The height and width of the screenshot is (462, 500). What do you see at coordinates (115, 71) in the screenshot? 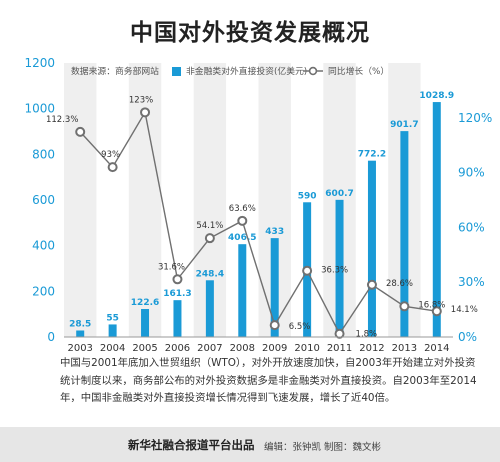
I see `legend-source-note: 数据来源：商务部网站` at bounding box center [115, 71].